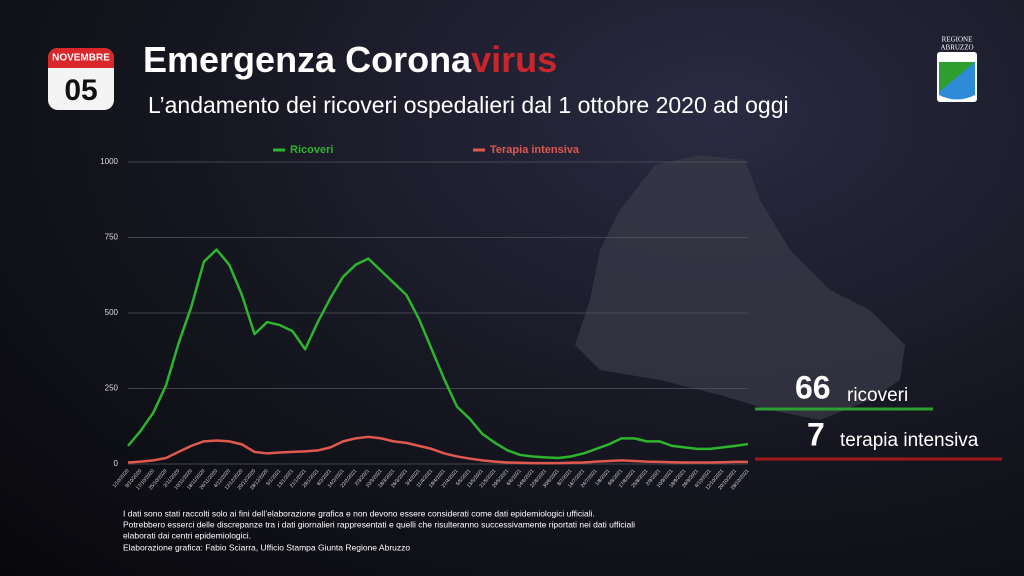 This screenshot has width=1024, height=576. I want to click on region-map, so click(740, 287).